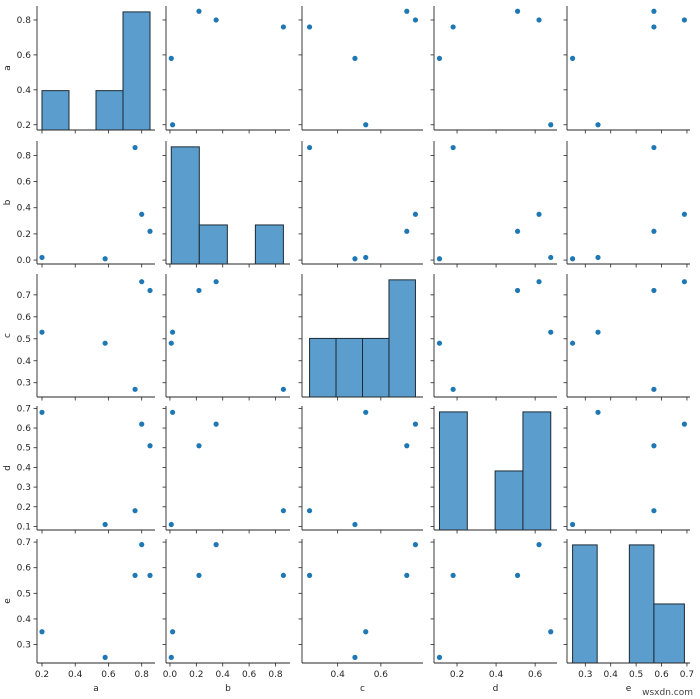 This screenshot has width=700, height=699. Describe the element at coordinates (86, 609) in the screenshot. I see `panel-e-vs-a: 0.3 0.4 0.5 0.6 0.7 0.2 0.4 0.6 0.8` at that location.